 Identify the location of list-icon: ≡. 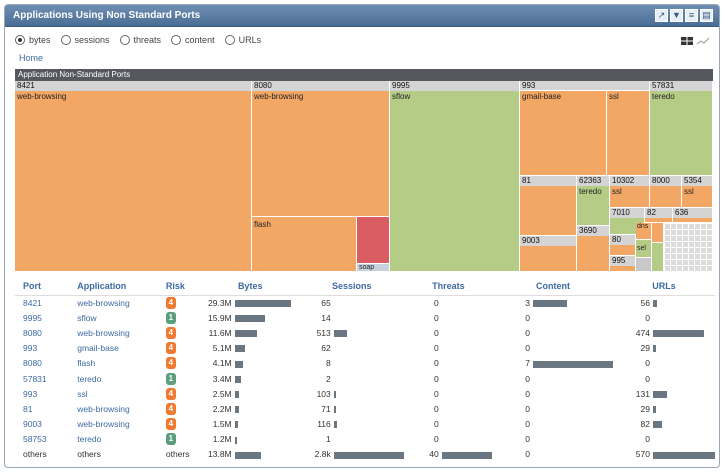
(691, 15).